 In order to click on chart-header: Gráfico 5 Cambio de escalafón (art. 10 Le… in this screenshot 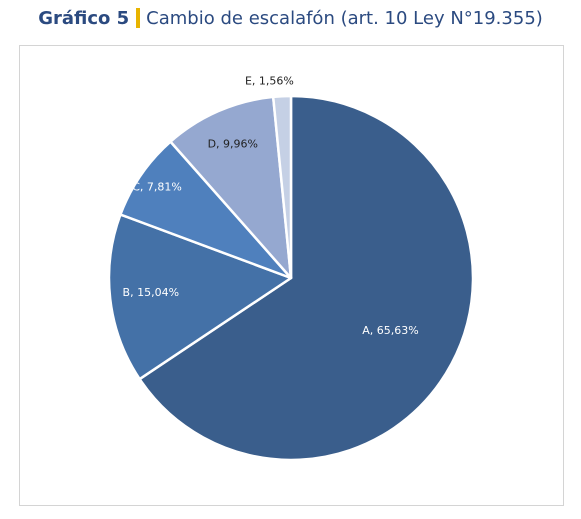, I will do `click(290, 19)`.